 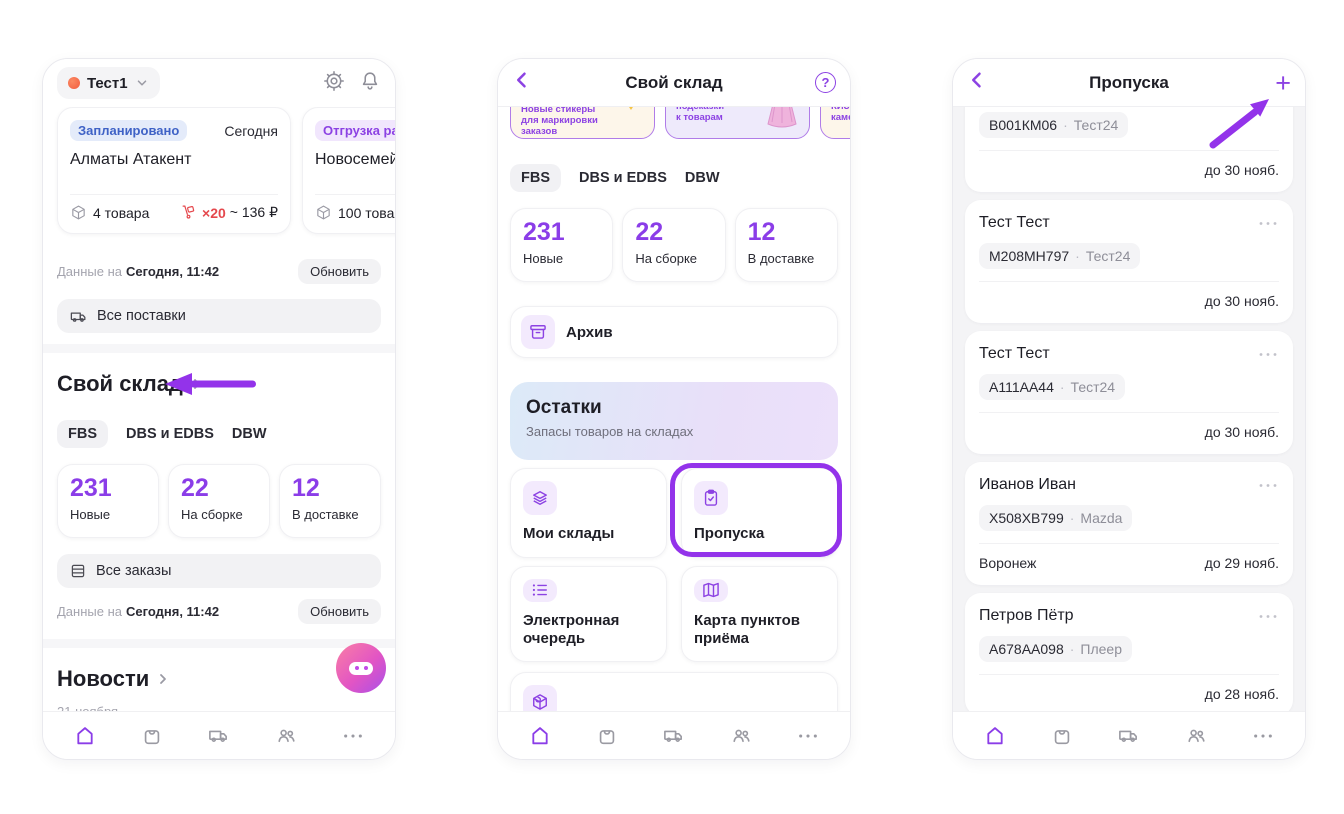 I want to click on triangle-illustration, so click(x=631, y=108).